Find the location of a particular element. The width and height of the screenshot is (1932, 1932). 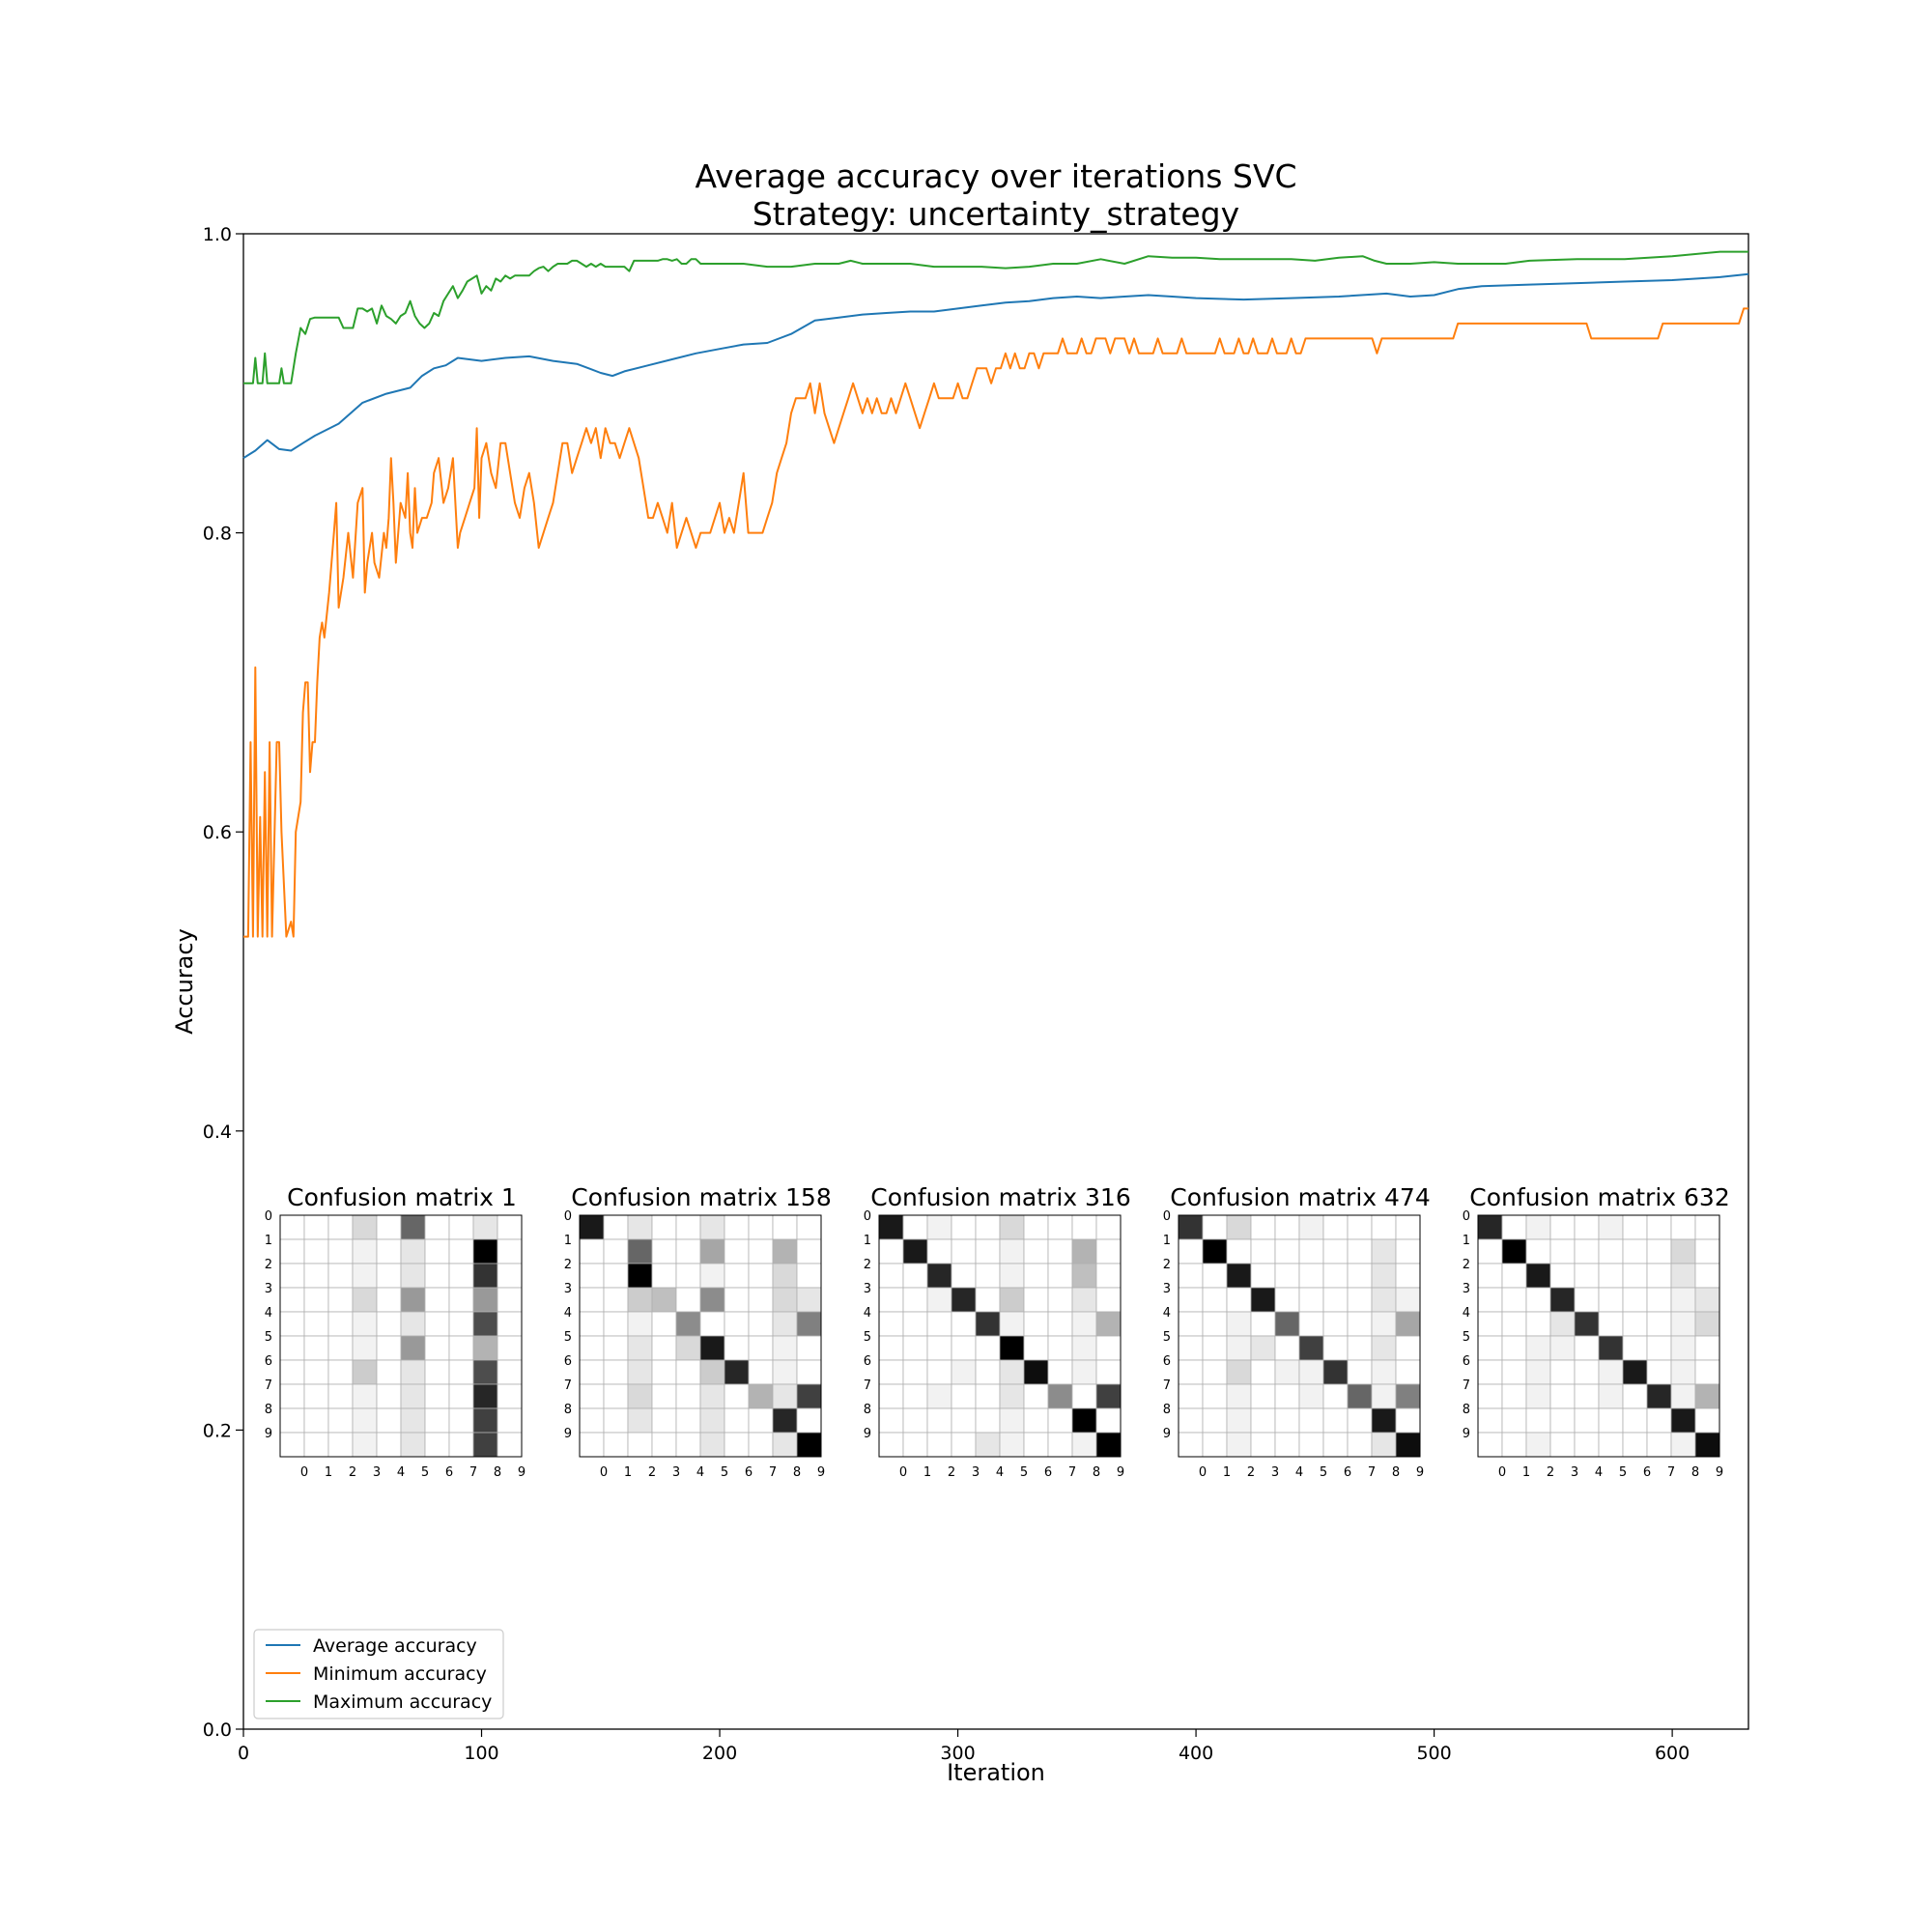

confusion-matrix-frame is located at coordinates (401, 1336).